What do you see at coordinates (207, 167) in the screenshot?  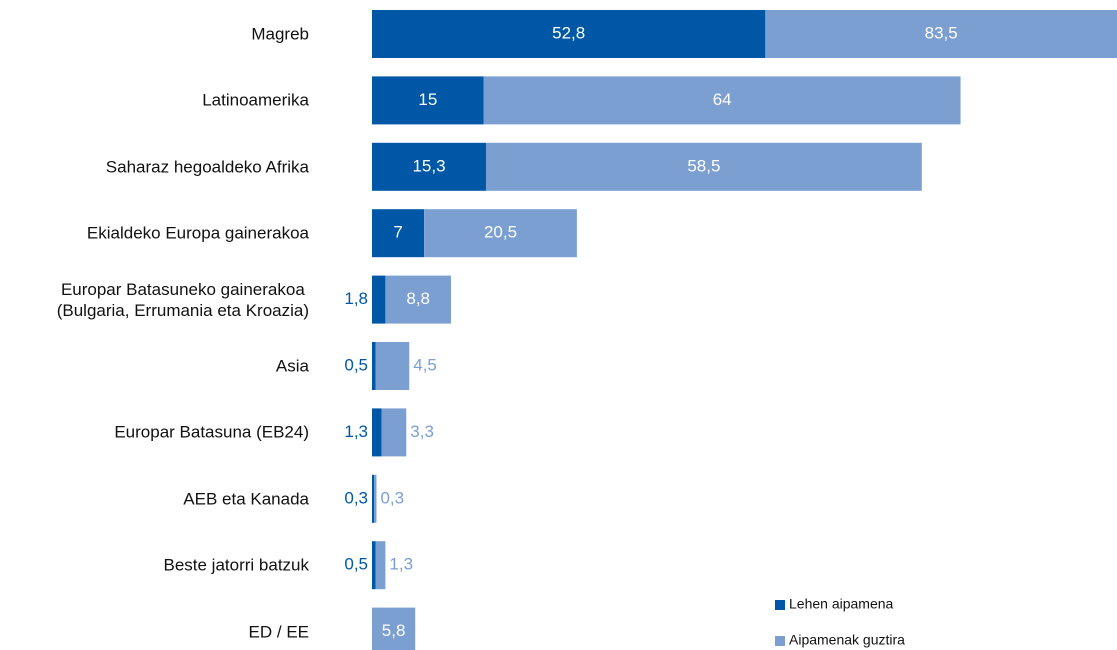 I see `category-label: Saharaz hegoaldeko Afrika` at bounding box center [207, 167].